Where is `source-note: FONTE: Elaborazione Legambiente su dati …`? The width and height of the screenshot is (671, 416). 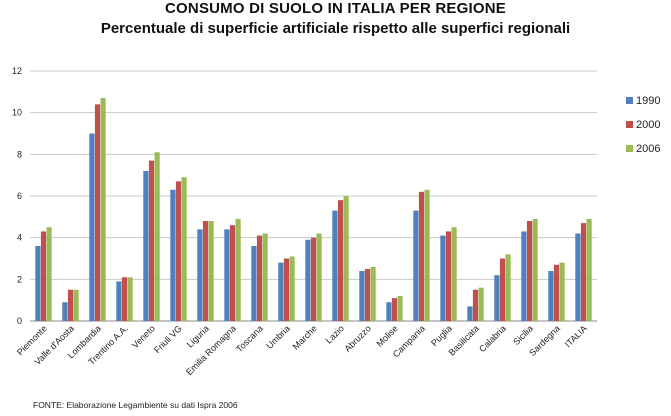 source-note: FONTE: Elaborazione Legambiente su dati … is located at coordinates (135, 405).